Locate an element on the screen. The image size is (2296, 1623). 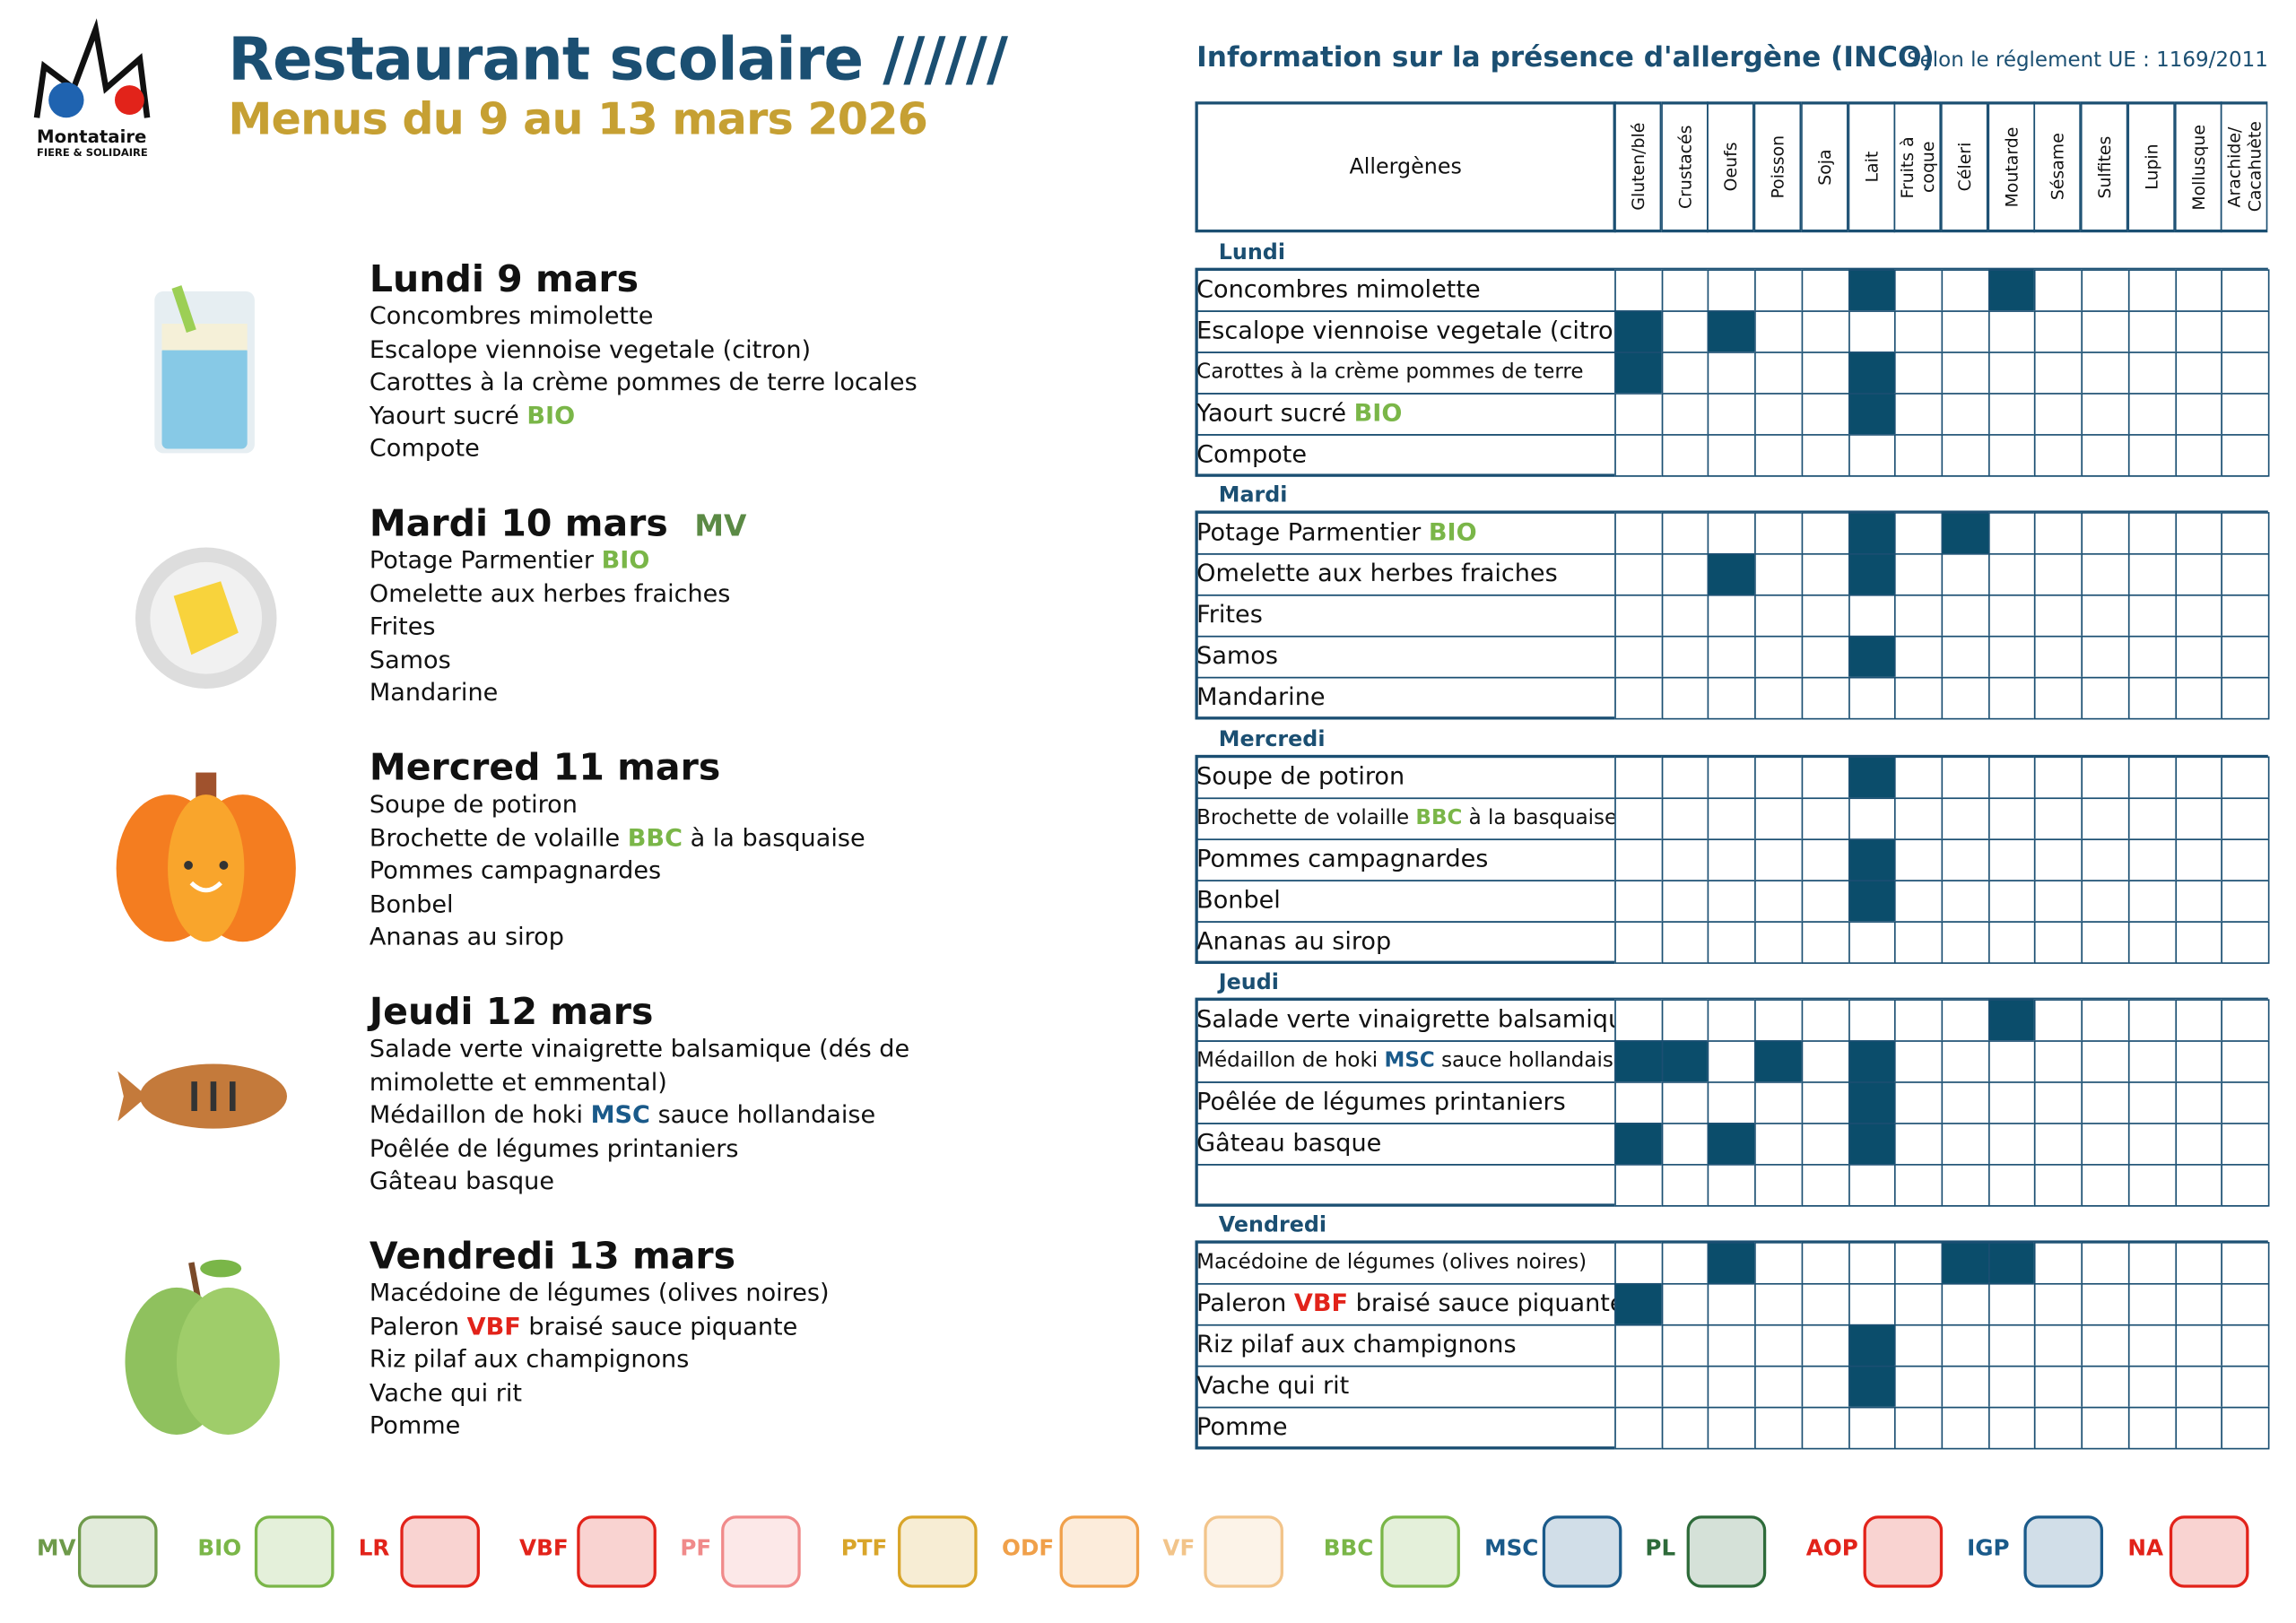
day-name: Jeudi 12 mars is located at coordinates (511, 1012).